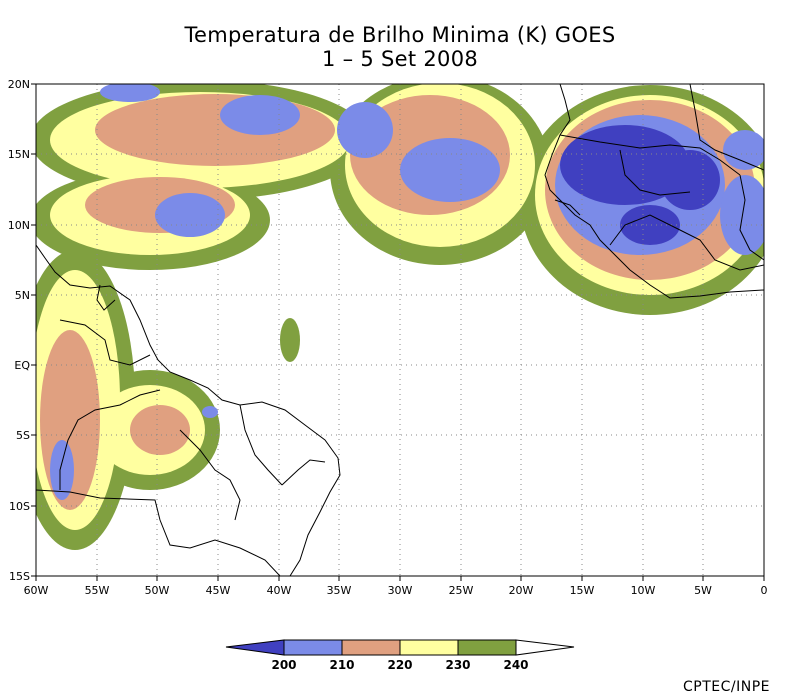 The image size is (800, 700). I want to click on colorbar-high-arrow, so click(545, 647).